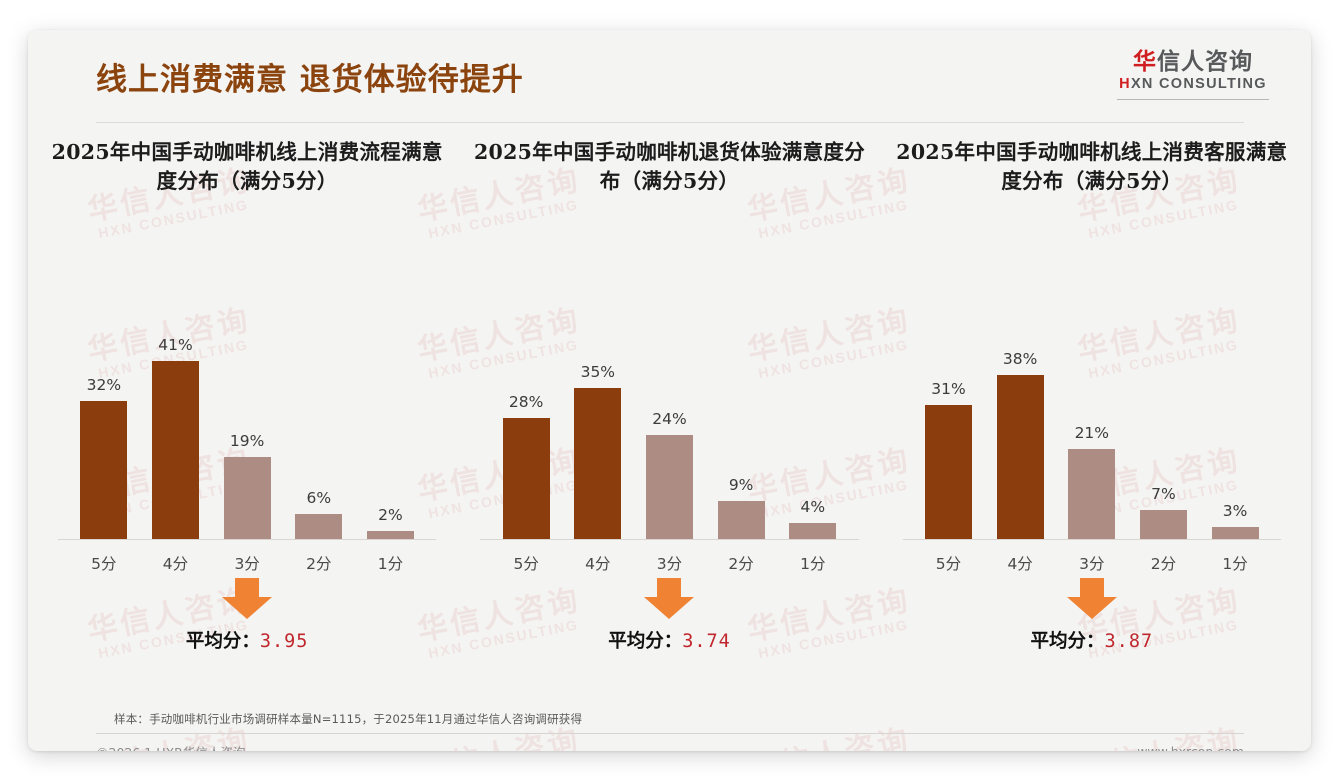 The height and width of the screenshot is (780, 1340). What do you see at coordinates (526, 402) in the screenshot?
I see `bar-value-label: 28%` at bounding box center [526, 402].